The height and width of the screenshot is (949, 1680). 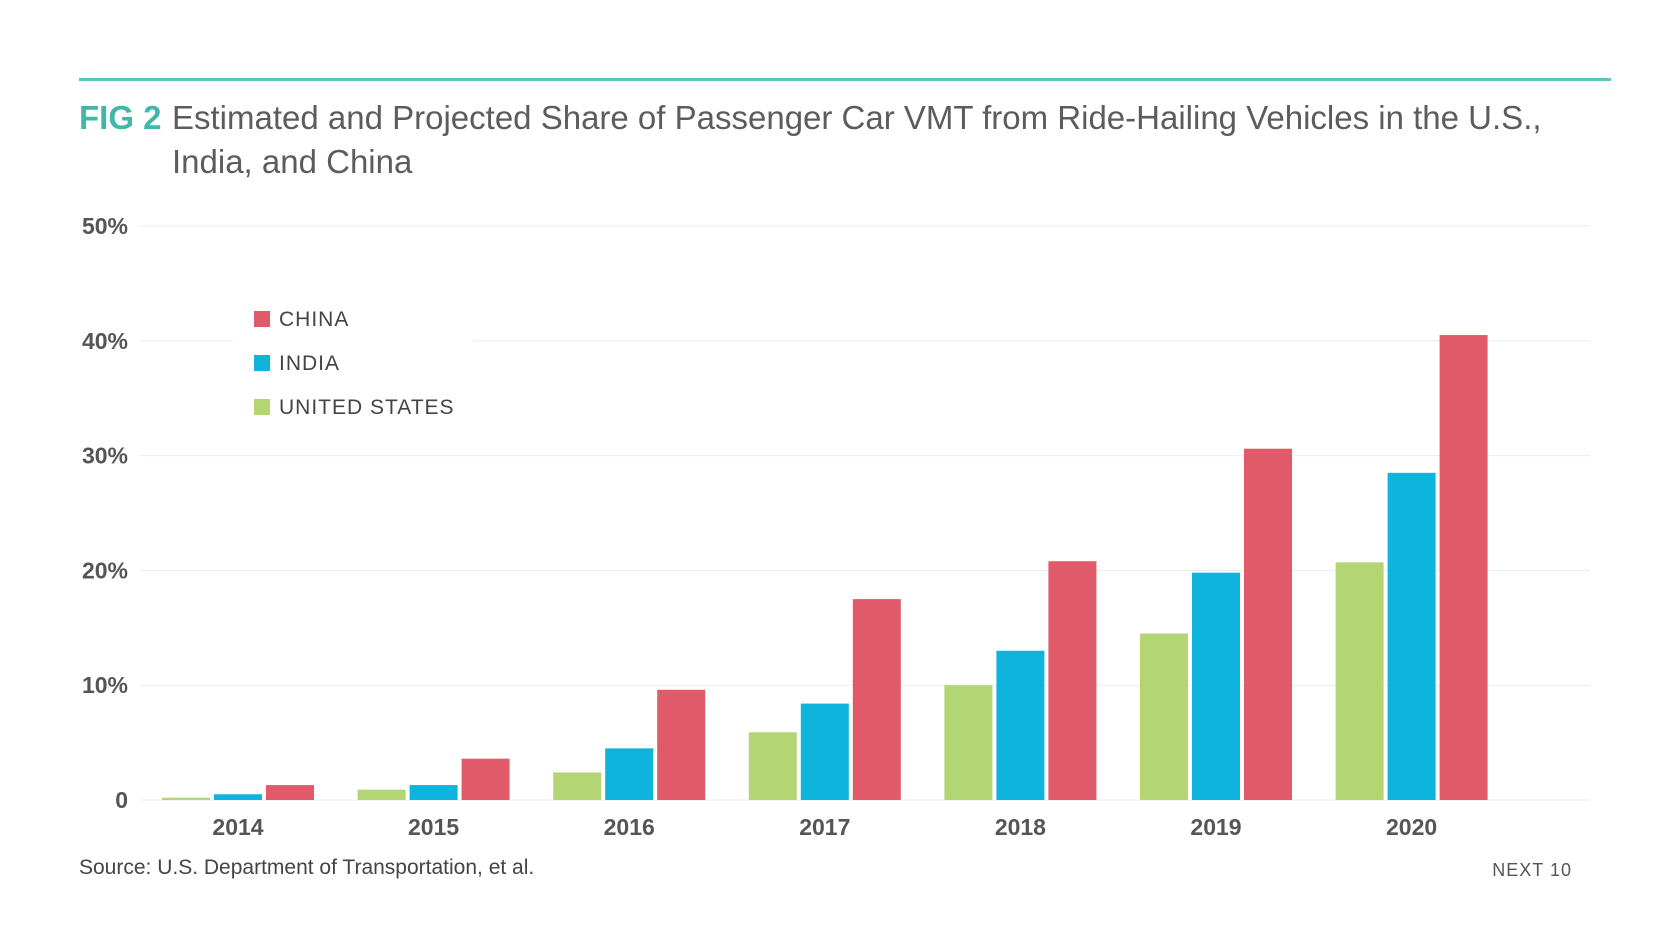 What do you see at coordinates (121, 800) in the screenshot?
I see `y-tick-label: 0` at bounding box center [121, 800].